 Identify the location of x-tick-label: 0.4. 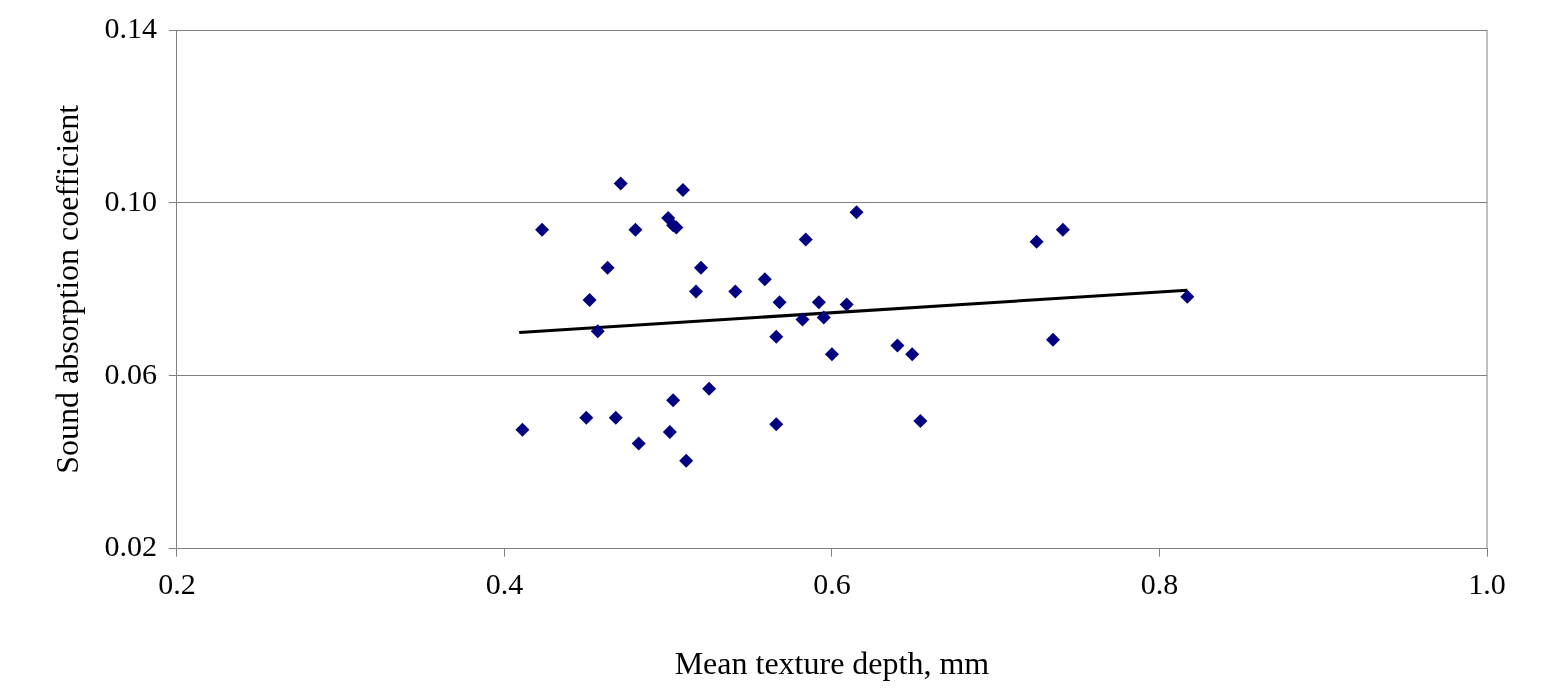
(504, 584).